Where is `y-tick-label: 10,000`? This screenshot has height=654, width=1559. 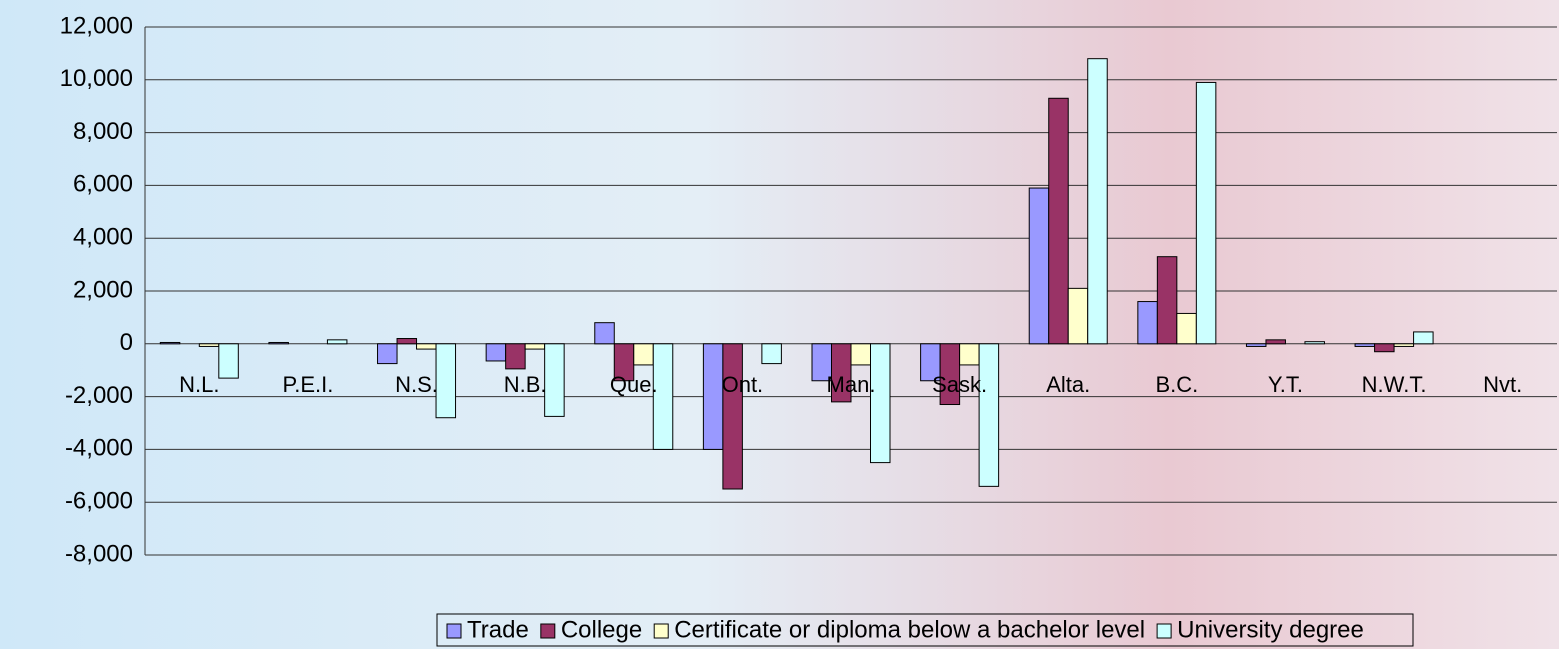 y-tick-label: 10,000 is located at coordinates (96, 78).